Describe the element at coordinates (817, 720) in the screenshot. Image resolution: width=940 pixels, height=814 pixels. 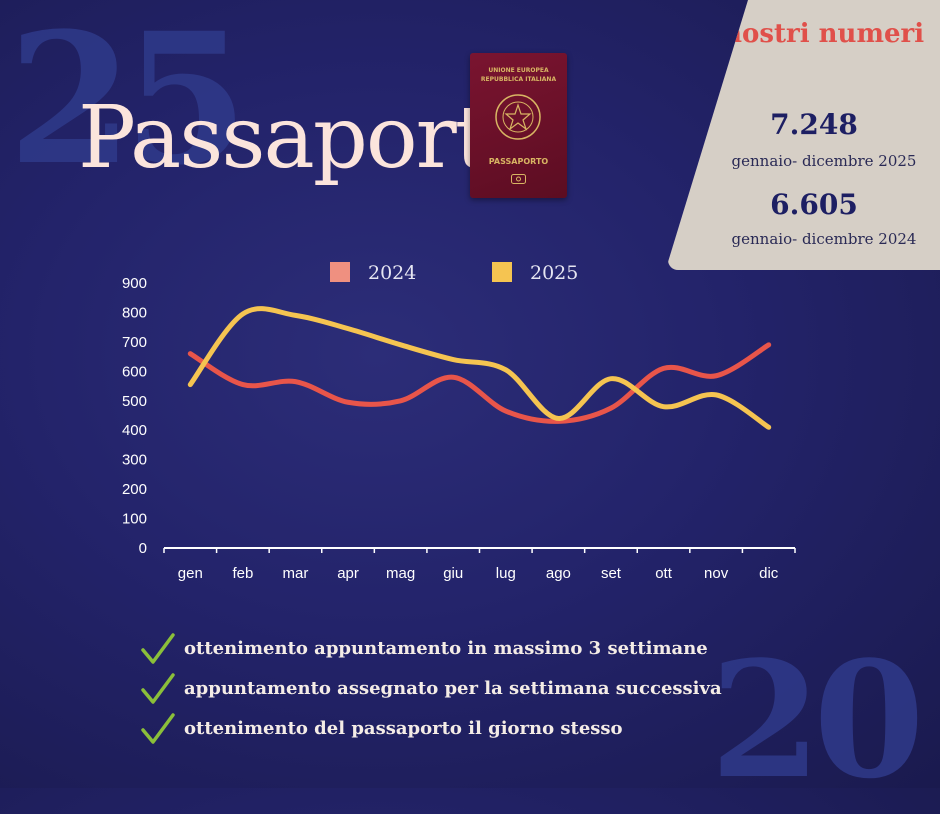
I see `background-number-20: 20` at that location.